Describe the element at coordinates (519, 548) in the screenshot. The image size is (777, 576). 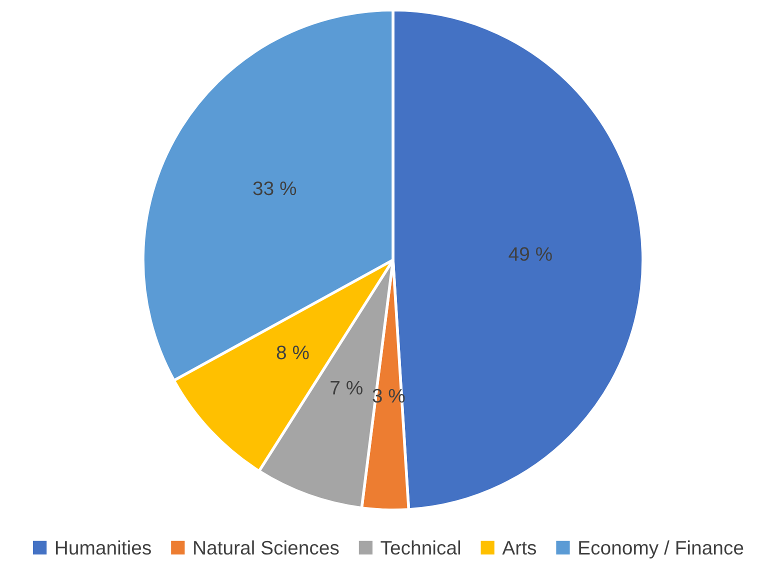
I see `legend-label: Arts` at that location.